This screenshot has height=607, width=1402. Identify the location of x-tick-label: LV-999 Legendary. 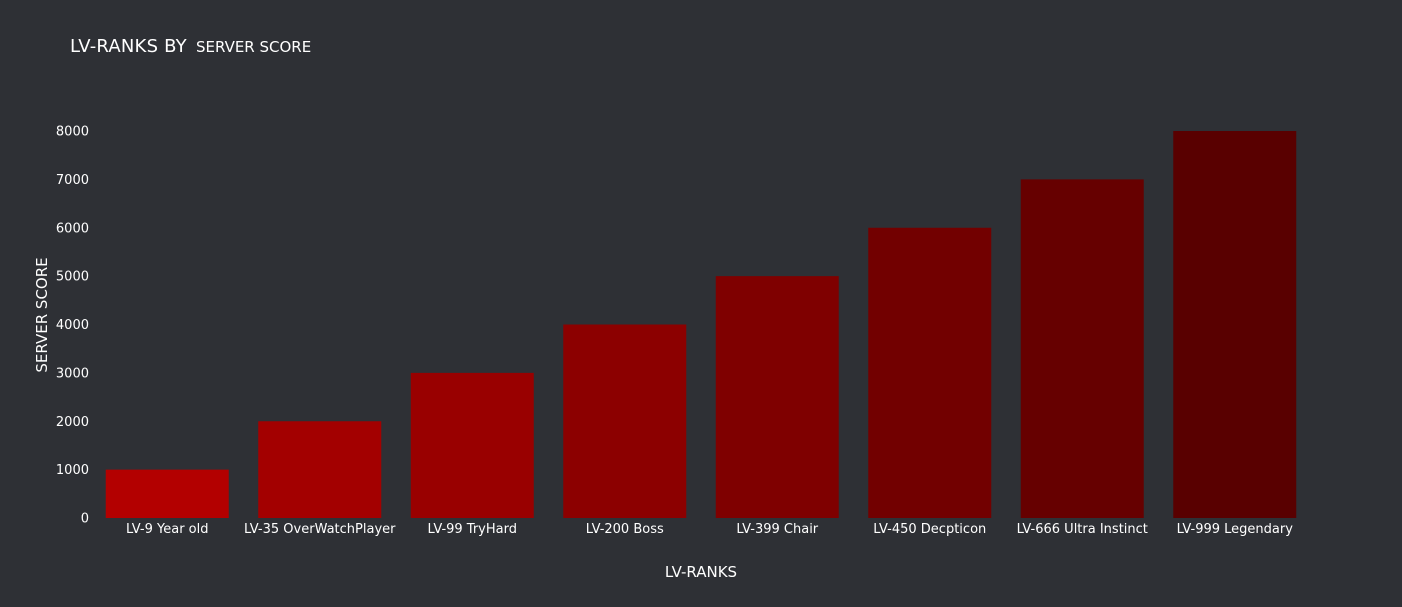
(1235, 529).